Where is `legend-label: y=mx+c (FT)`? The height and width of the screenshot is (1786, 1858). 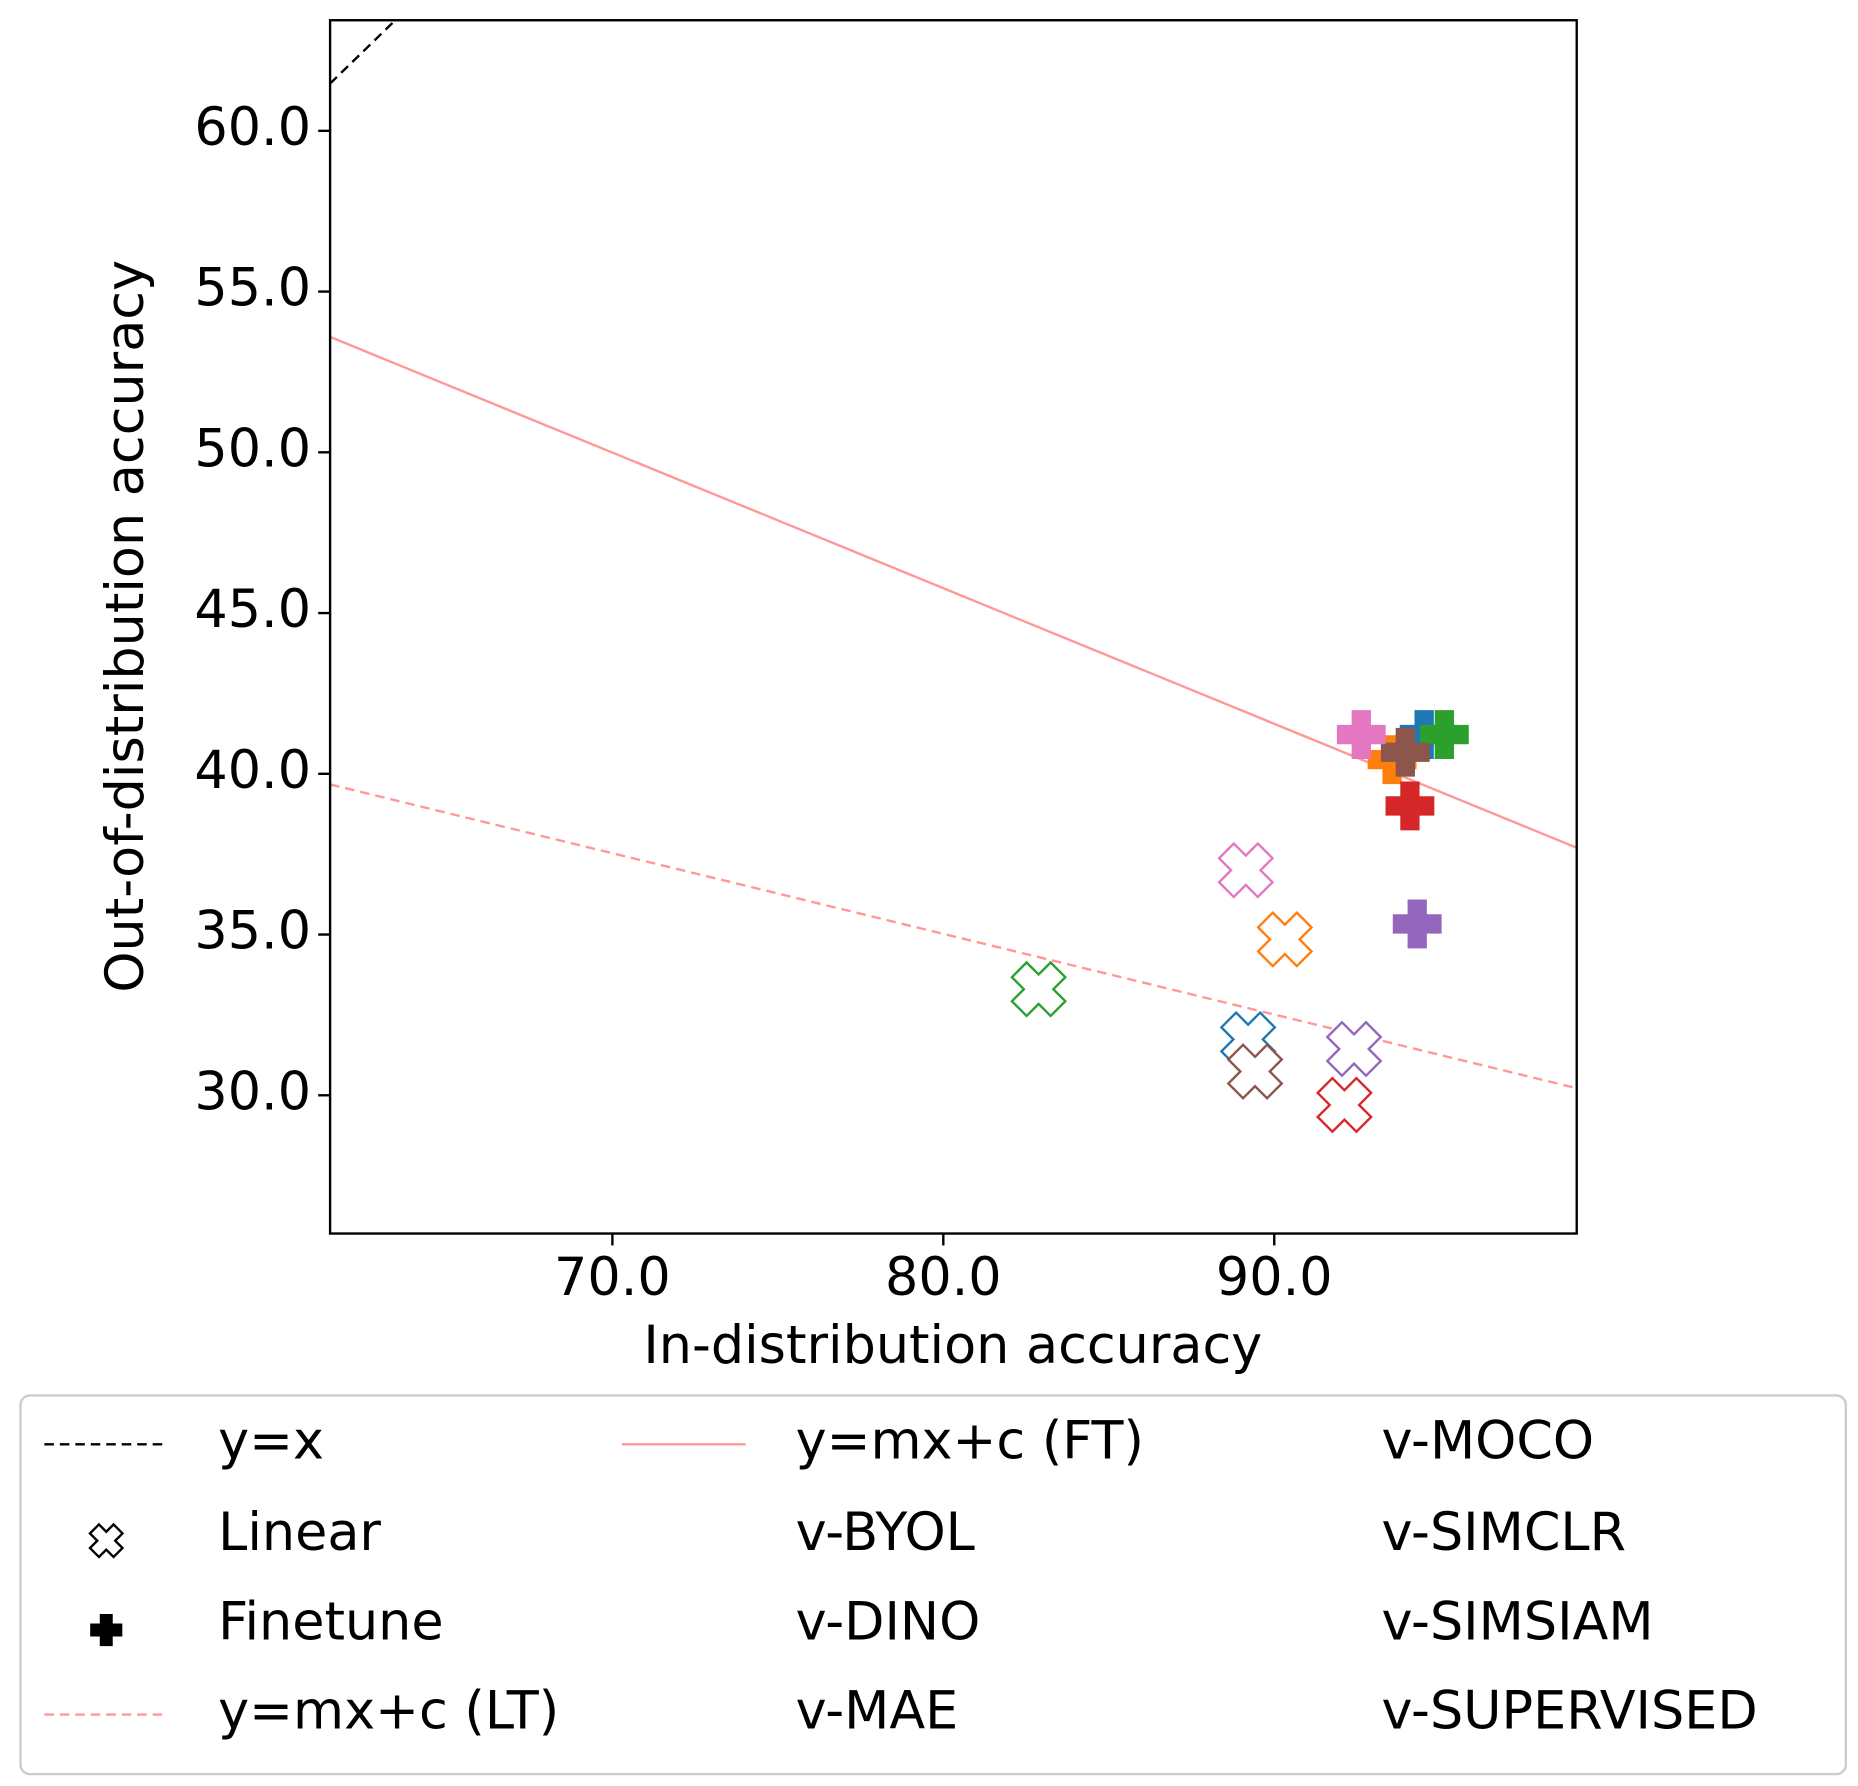
legend-label: y=mx+c (FT) is located at coordinates (970, 1440).